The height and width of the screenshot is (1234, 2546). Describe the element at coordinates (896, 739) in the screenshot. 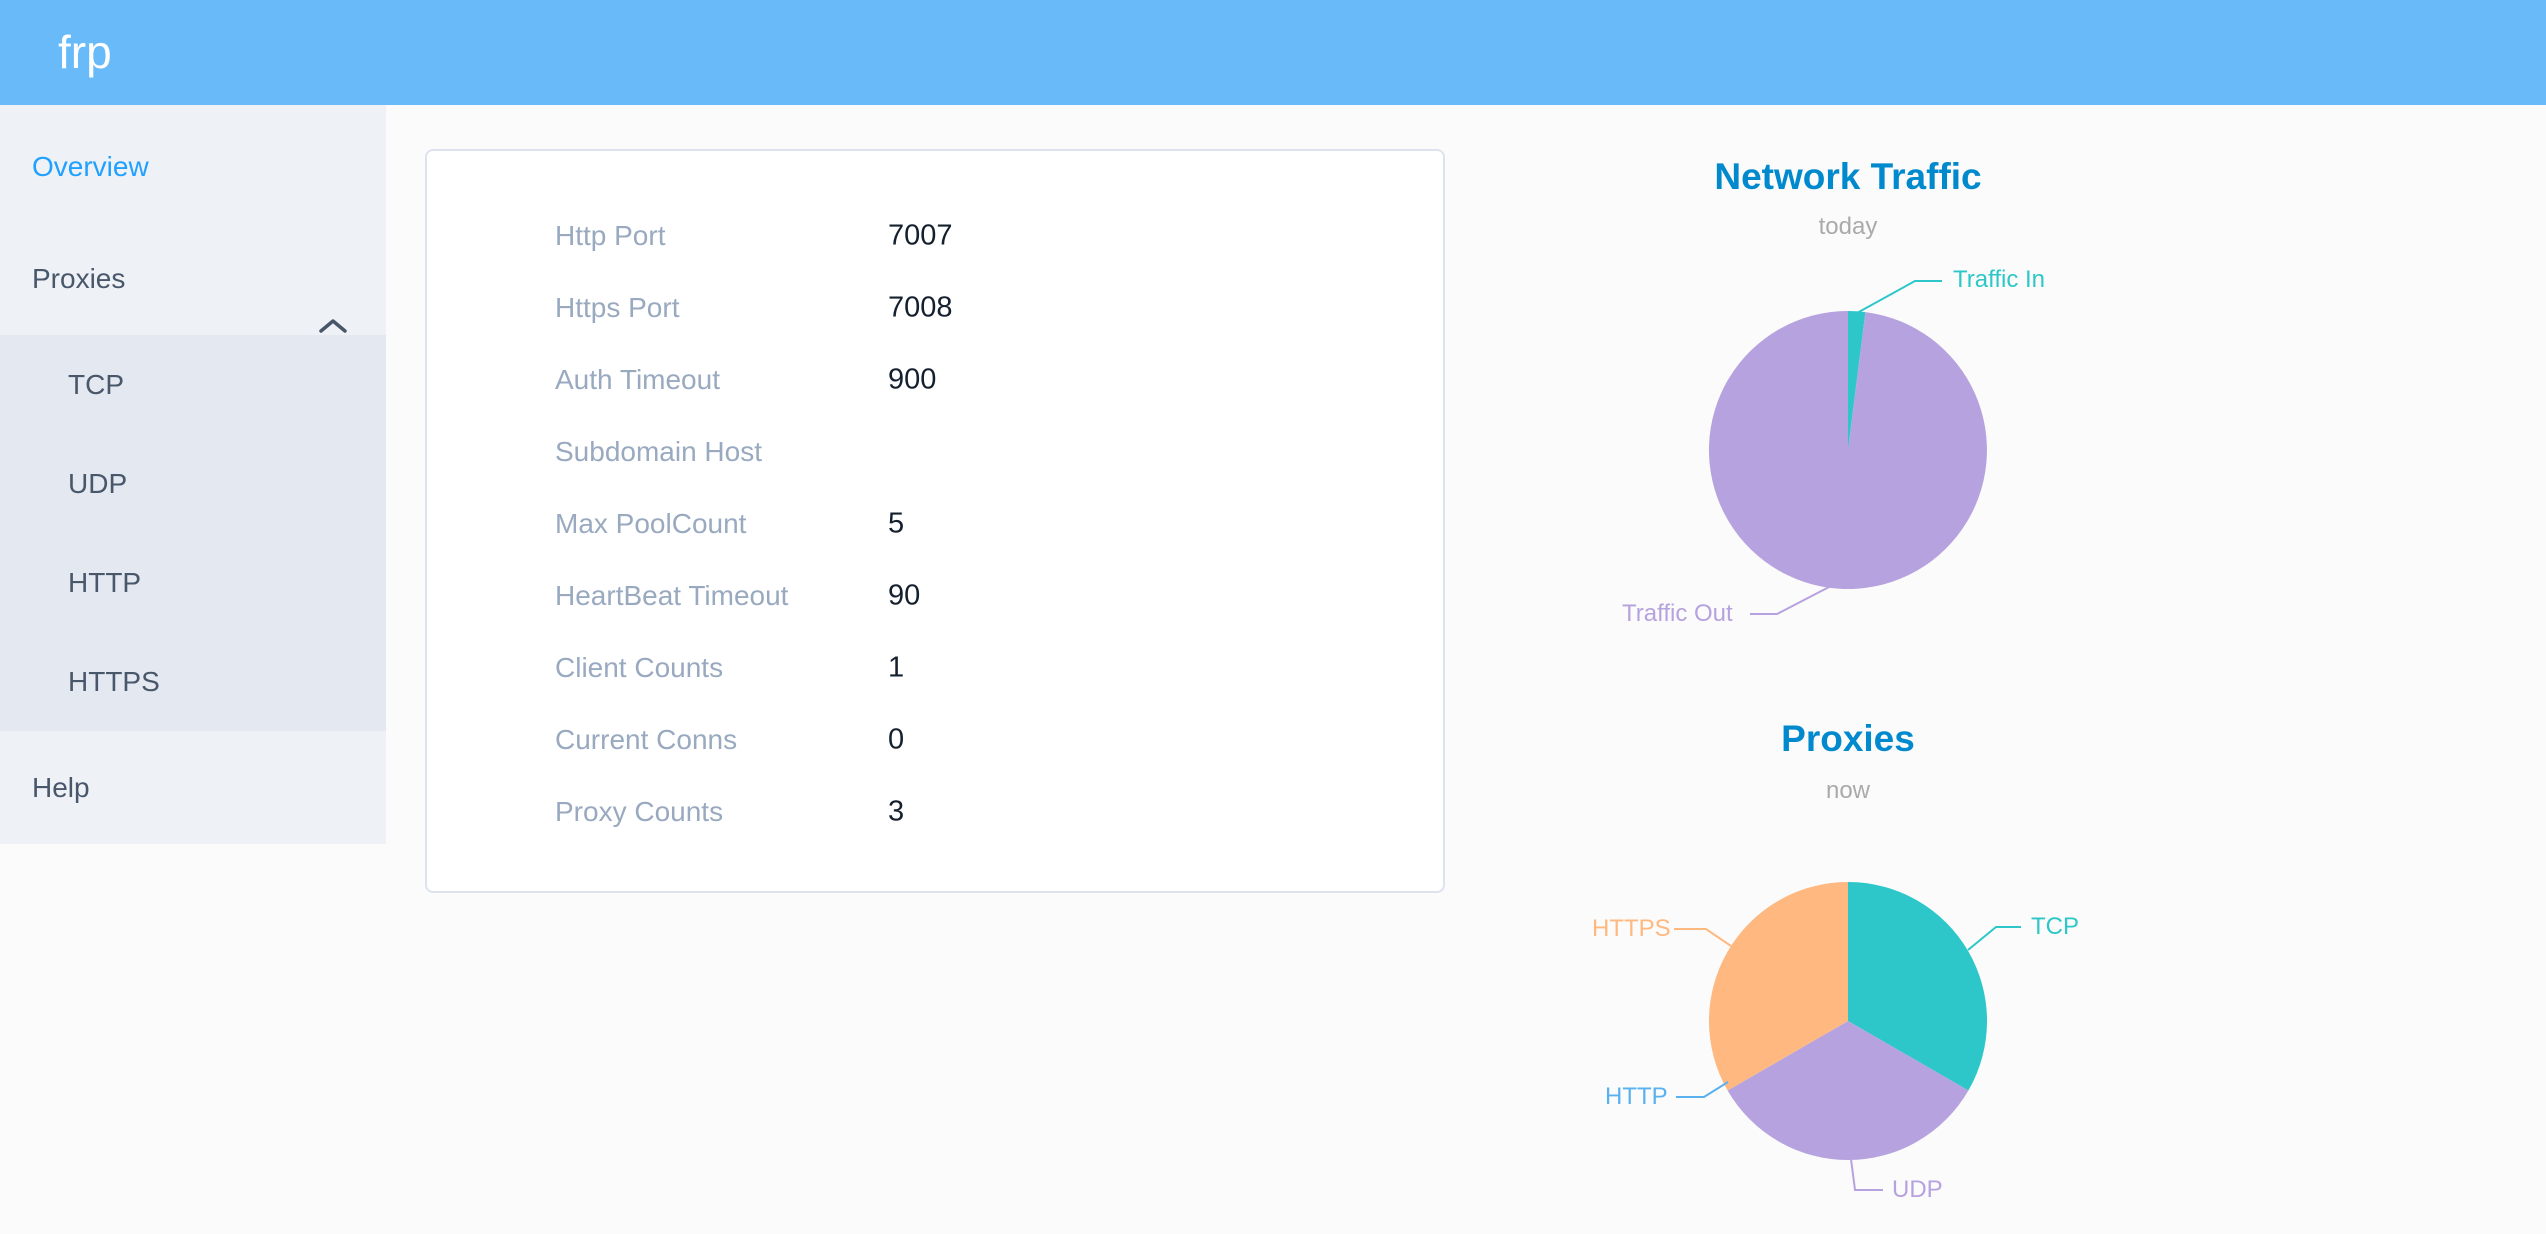

I see `config-value: 0` at that location.